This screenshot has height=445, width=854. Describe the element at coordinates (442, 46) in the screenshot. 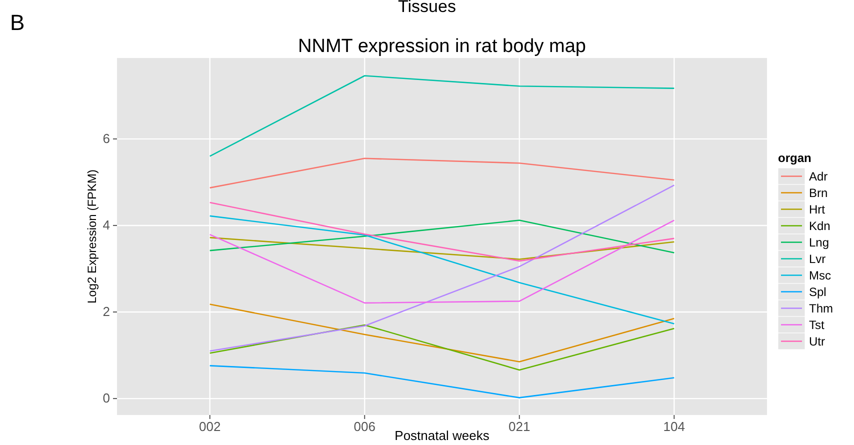

I see `chart-title: NNMT expression in rat body map` at that location.